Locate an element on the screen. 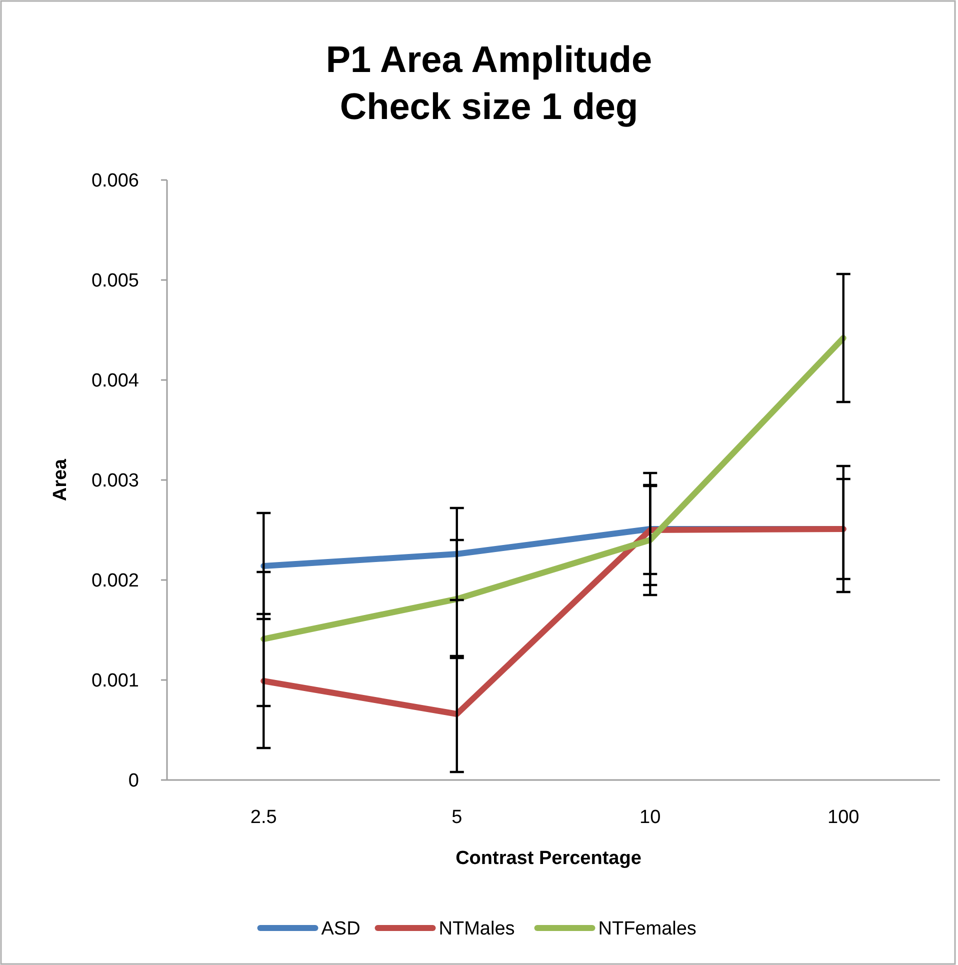 The image size is (958, 965). y-axis-title: Area is located at coordinates (60, 480).